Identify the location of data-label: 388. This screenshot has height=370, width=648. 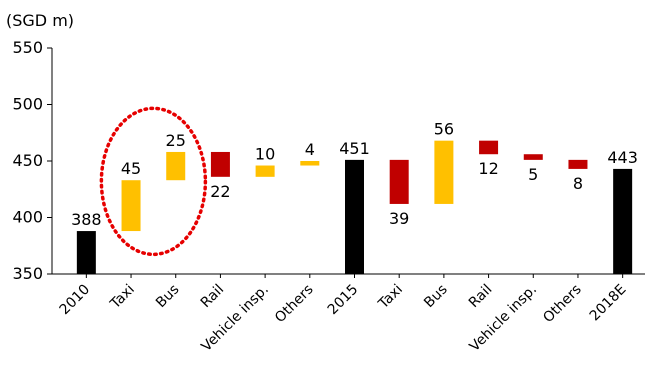
(86, 219).